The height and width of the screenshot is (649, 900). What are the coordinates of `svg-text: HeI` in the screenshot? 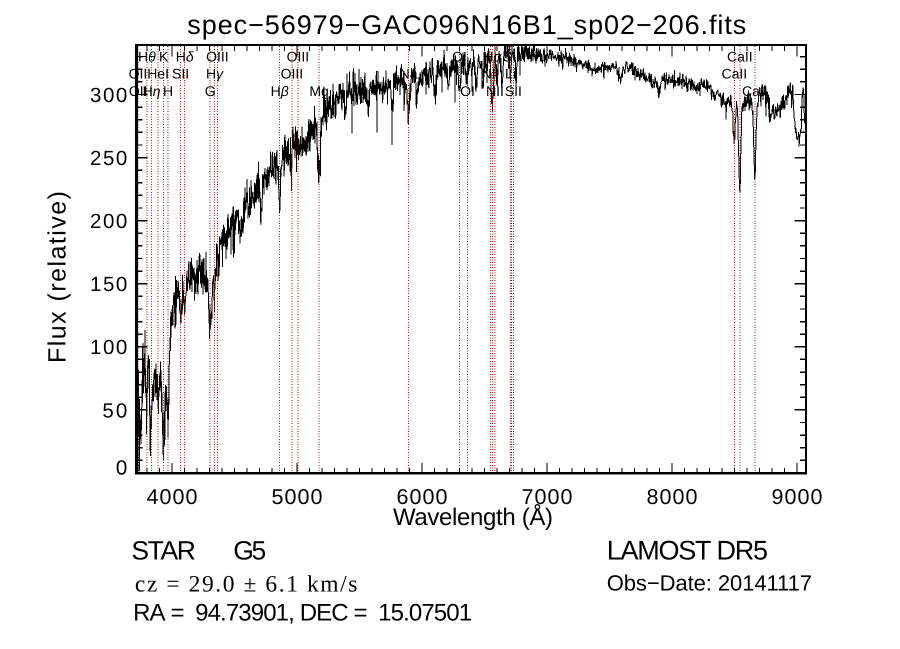 It's located at (158, 74).